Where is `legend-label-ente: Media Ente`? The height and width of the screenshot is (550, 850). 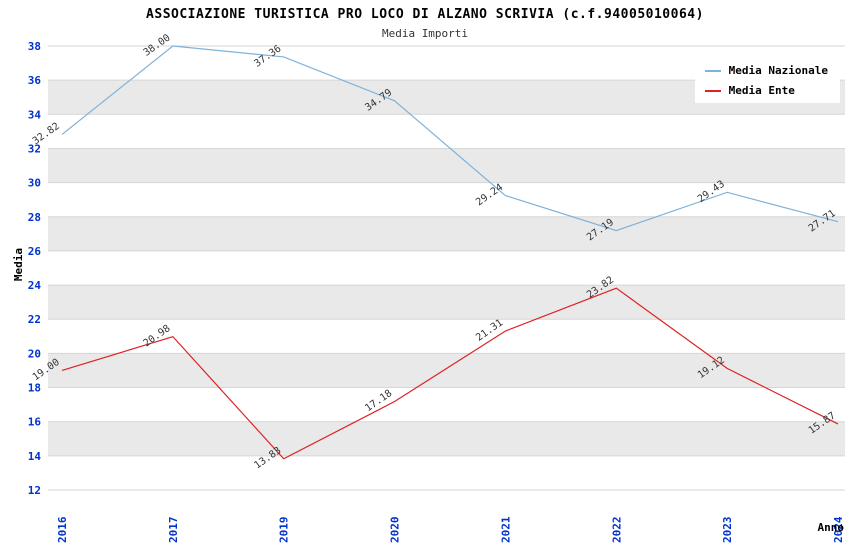
legend-label-ente: Media Ente is located at coordinates (761, 90).